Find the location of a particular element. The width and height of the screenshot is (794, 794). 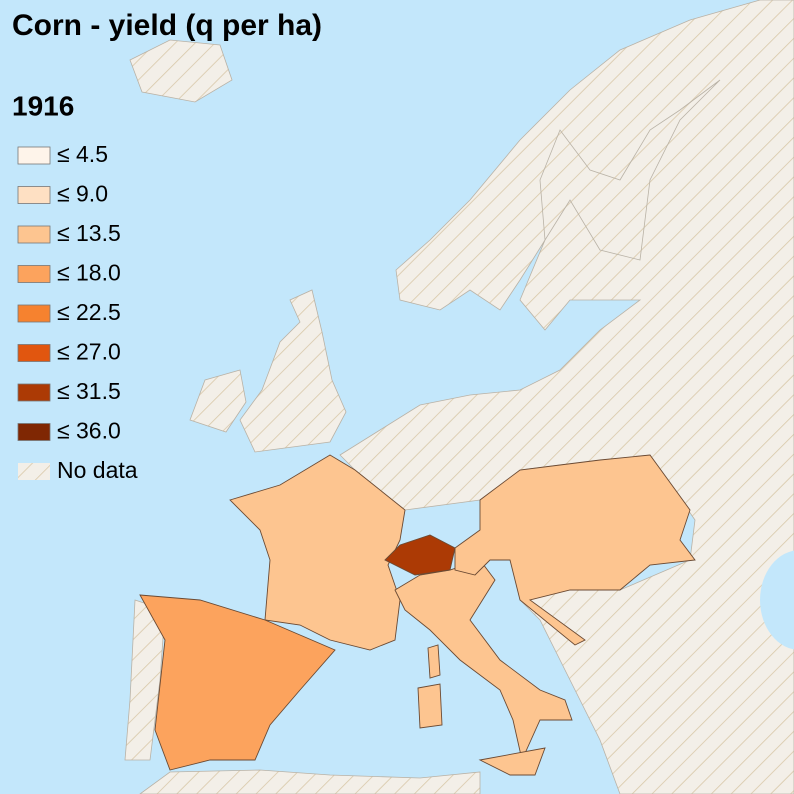

legend-label: ≤ 31.5 is located at coordinates (89, 391).